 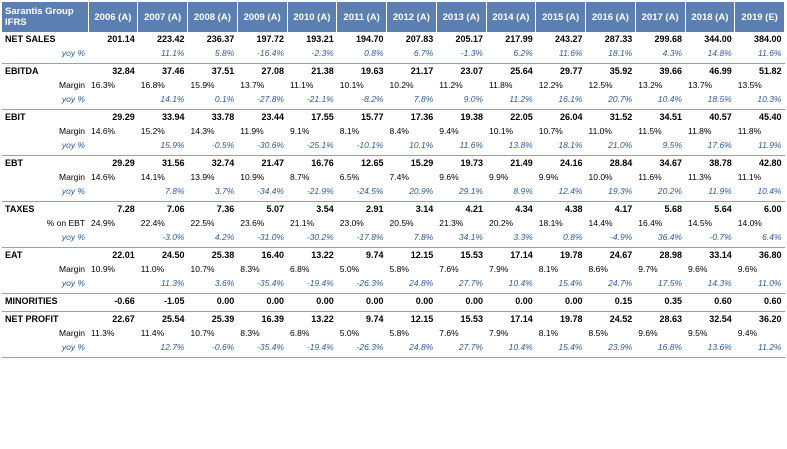 I want to click on table-cell: 243.27, so click(x=568, y=39).